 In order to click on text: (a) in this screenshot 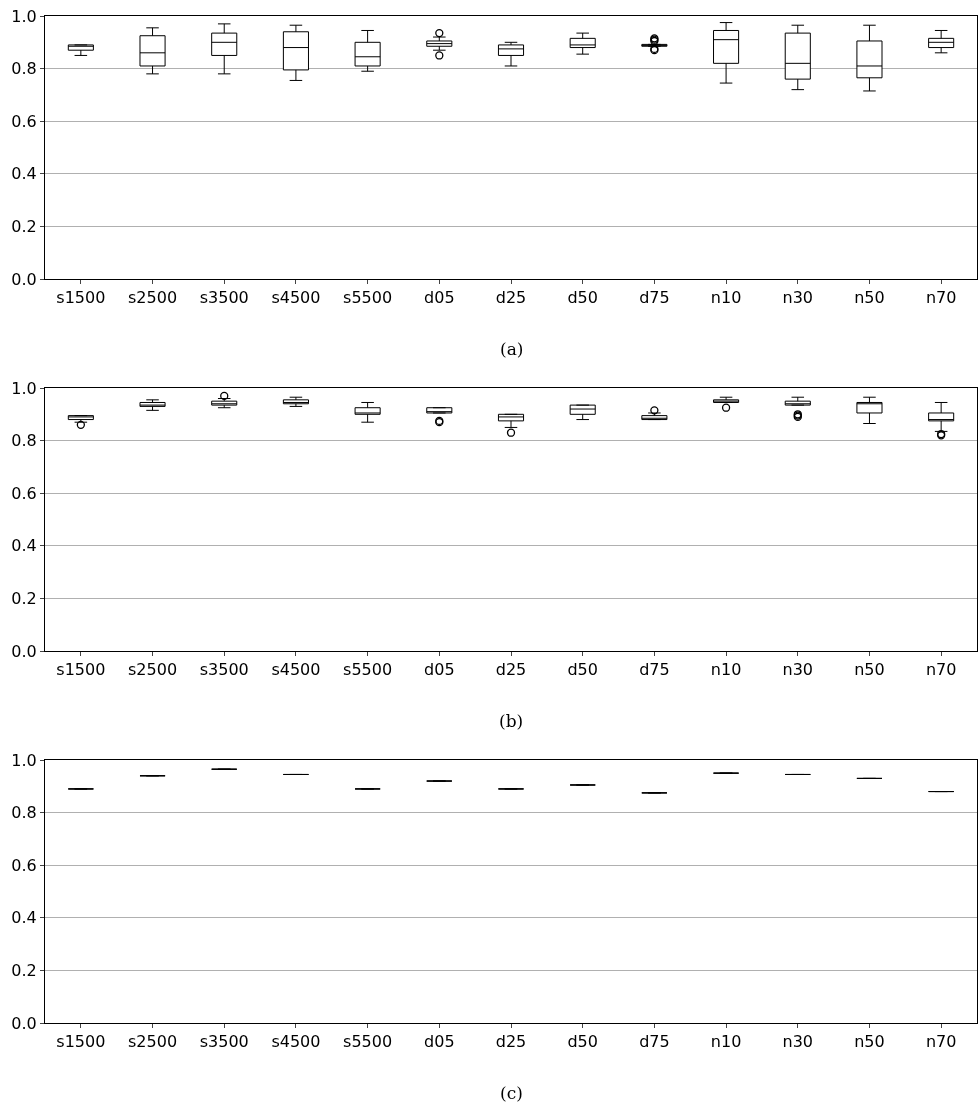, I will do `click(512, 349)`.